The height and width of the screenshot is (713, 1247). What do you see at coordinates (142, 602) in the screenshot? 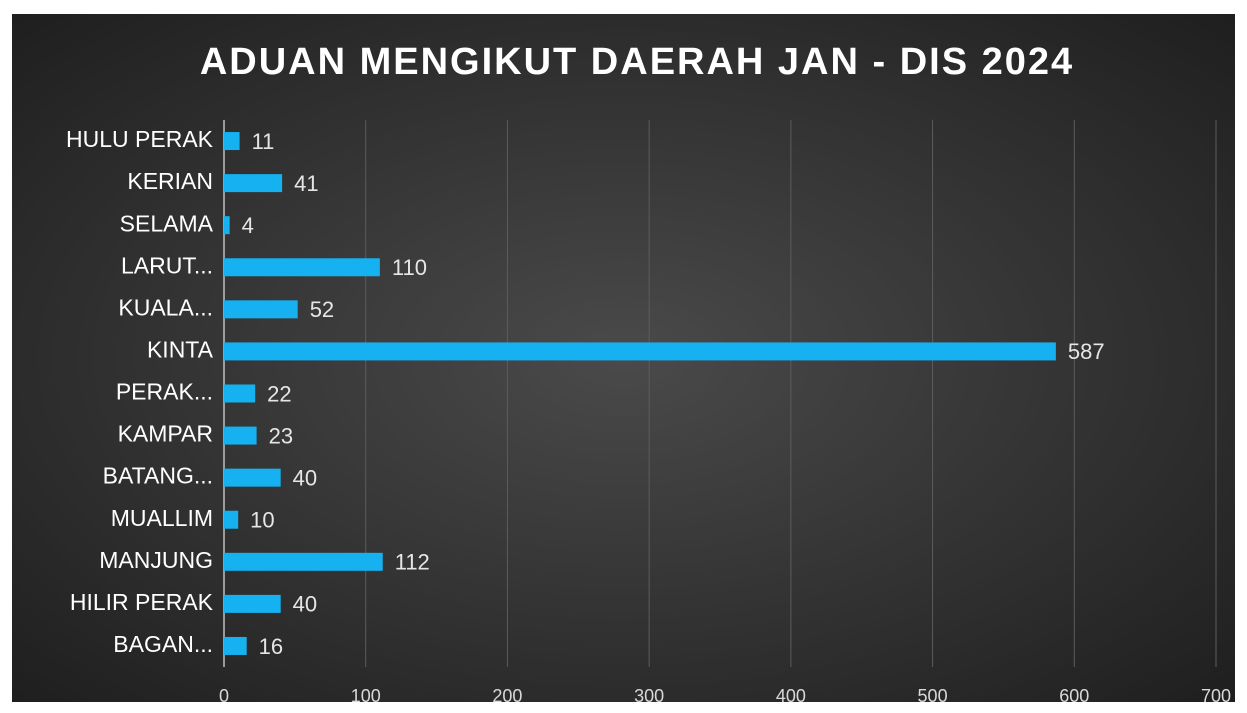
I see `y-tick-label: HILIR PERAK` at bounding box center [142, 602].